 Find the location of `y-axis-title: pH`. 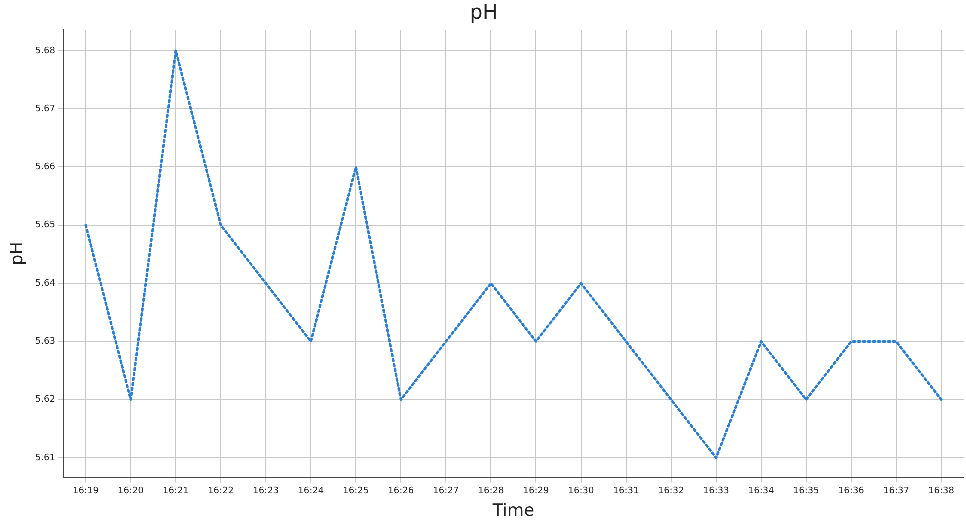

y-axis-title: pH is located at coordinates (18, 254).